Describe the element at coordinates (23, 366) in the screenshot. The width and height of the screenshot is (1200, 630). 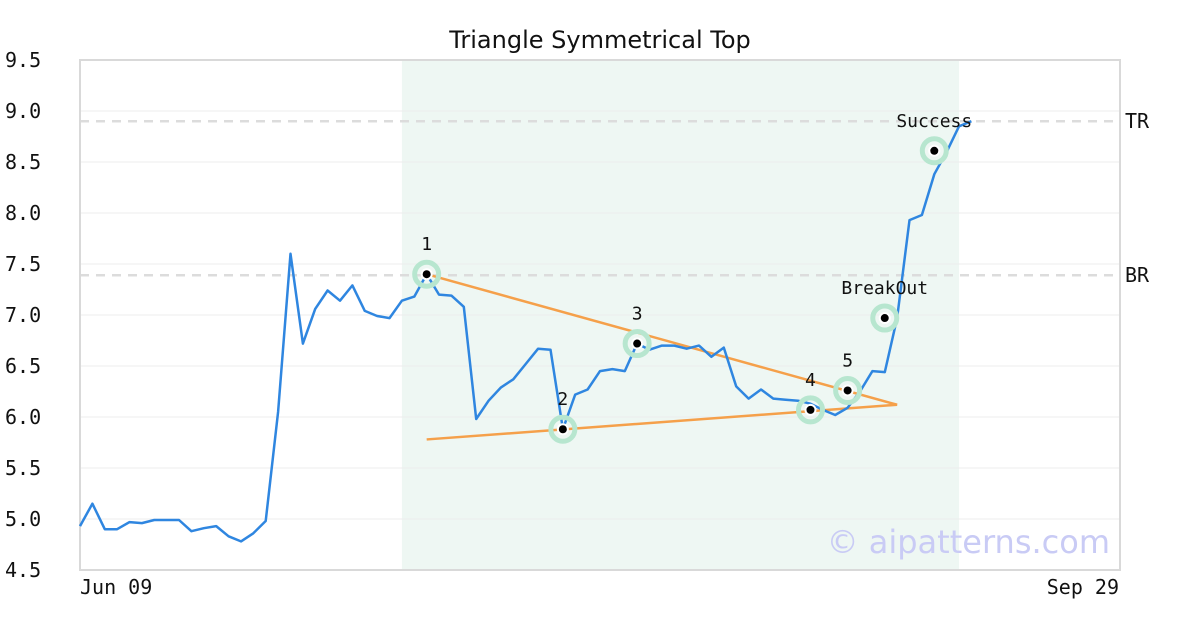
I see `y-tick-label: 6.5` at that location.